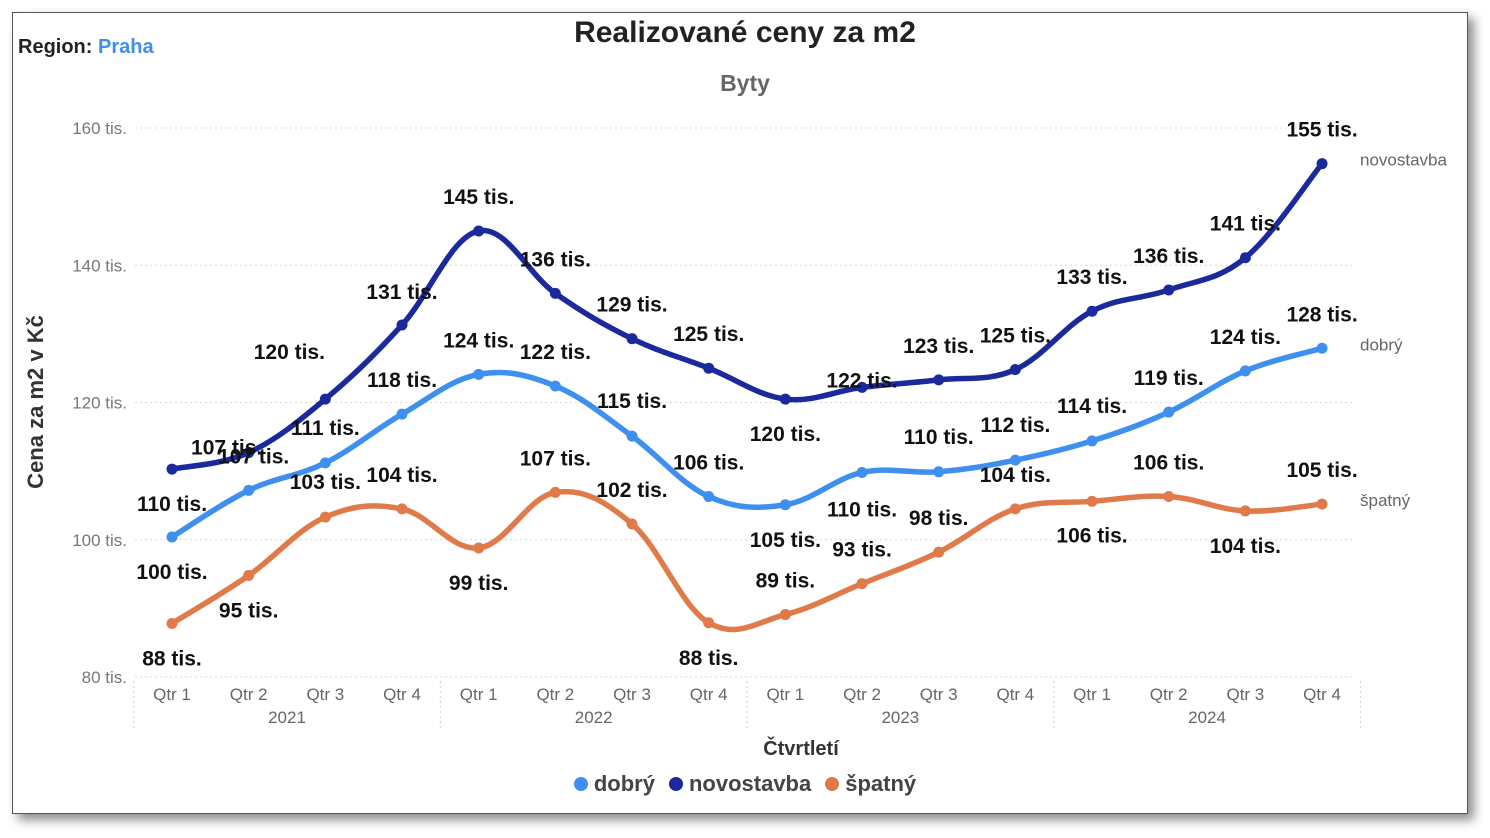  Describe the element at coordinates (478, 197) in the screenshot. I see `data-label: 145 tis.` at that location.